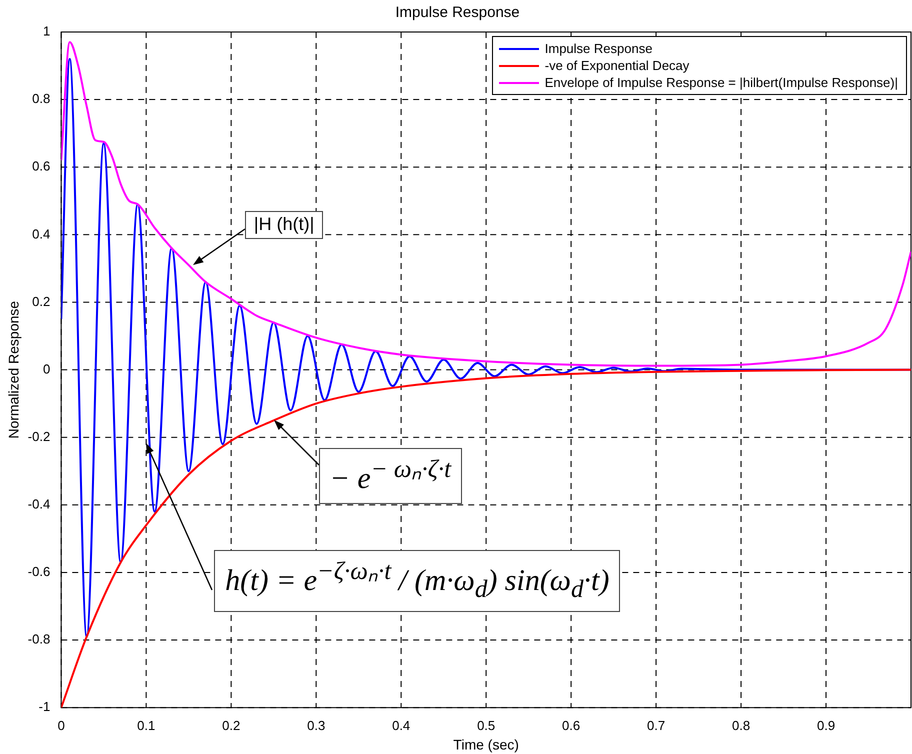 This screenshot has height=754, width=912. Describe the element at coordinates (284, 225) in the screenshot. I see `annotation: |H (h(t)|` at that location.